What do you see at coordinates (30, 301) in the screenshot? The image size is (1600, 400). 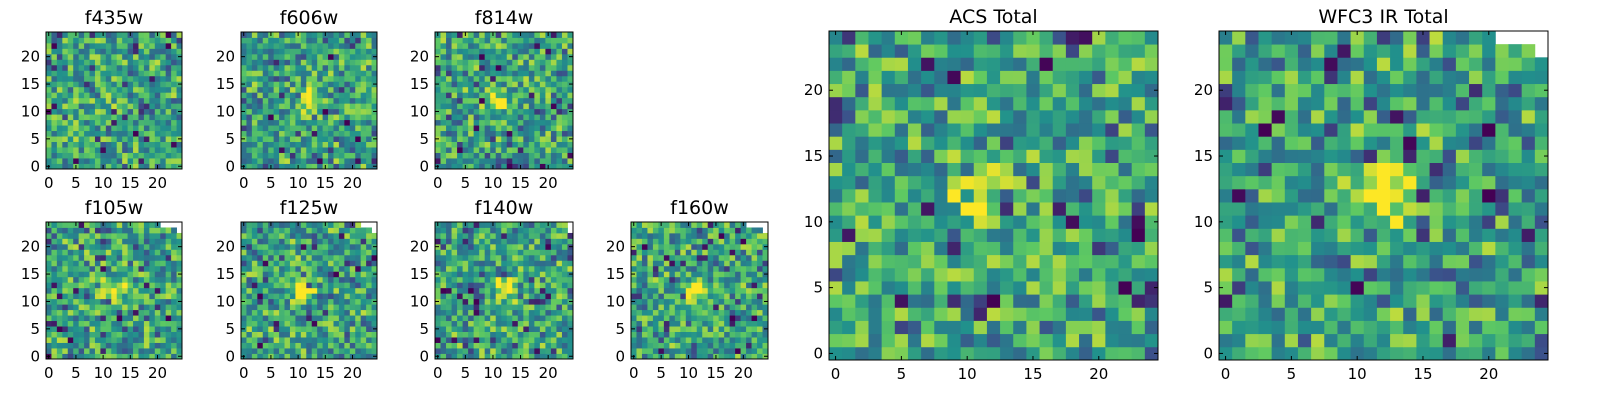 I see `y-tick-label: 10` at bounding box center [30, 301].